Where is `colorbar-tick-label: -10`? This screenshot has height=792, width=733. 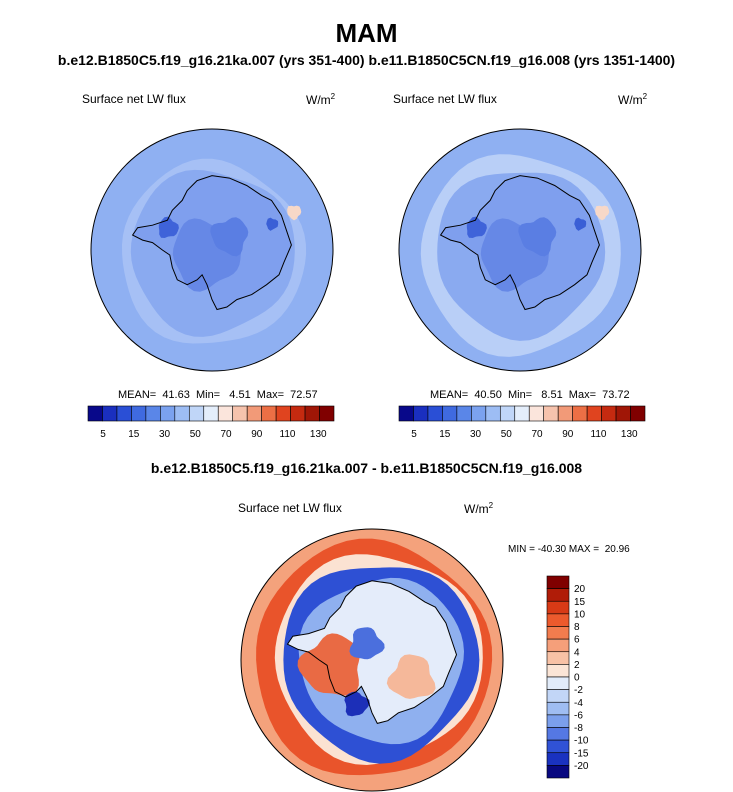 colorbar-tick-label: -10 is located at coordinates (581, 741).